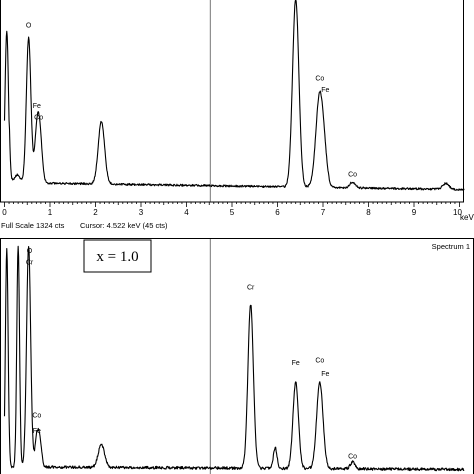  I want to click on composition-badge: x = 1.0, so click(117, 256).